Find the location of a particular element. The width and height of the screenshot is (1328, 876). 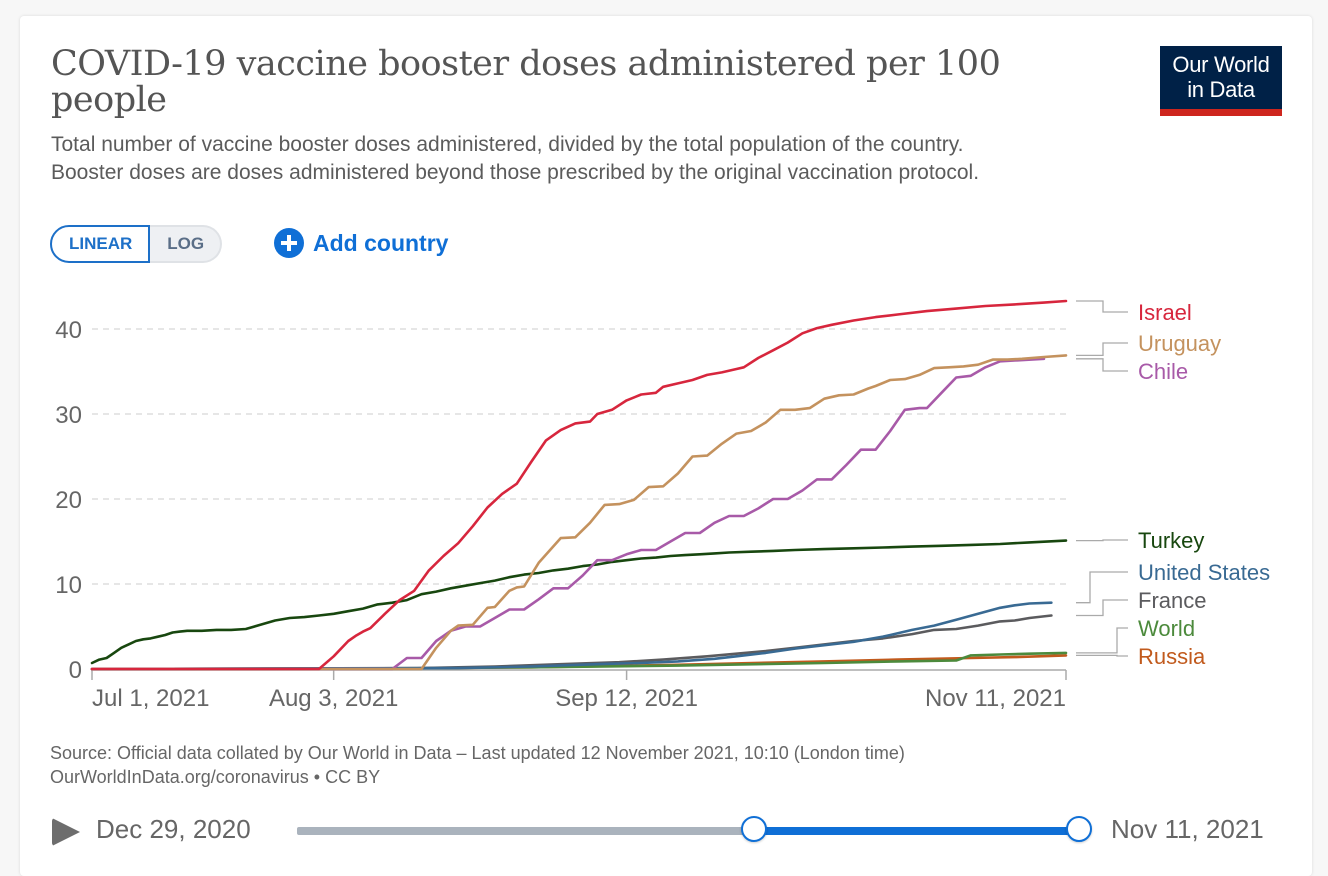

series-line-world is located at coordinates (579, 661).